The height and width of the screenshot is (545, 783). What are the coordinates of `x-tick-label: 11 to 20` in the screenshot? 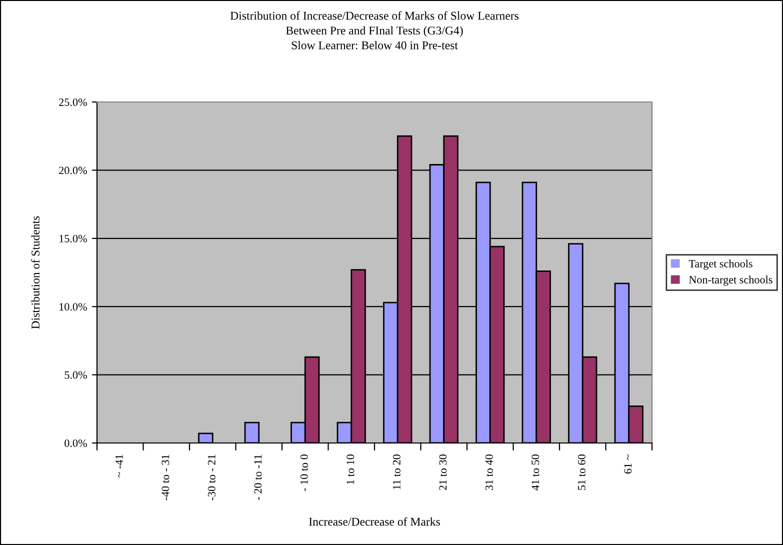 It's located at (396, 472).